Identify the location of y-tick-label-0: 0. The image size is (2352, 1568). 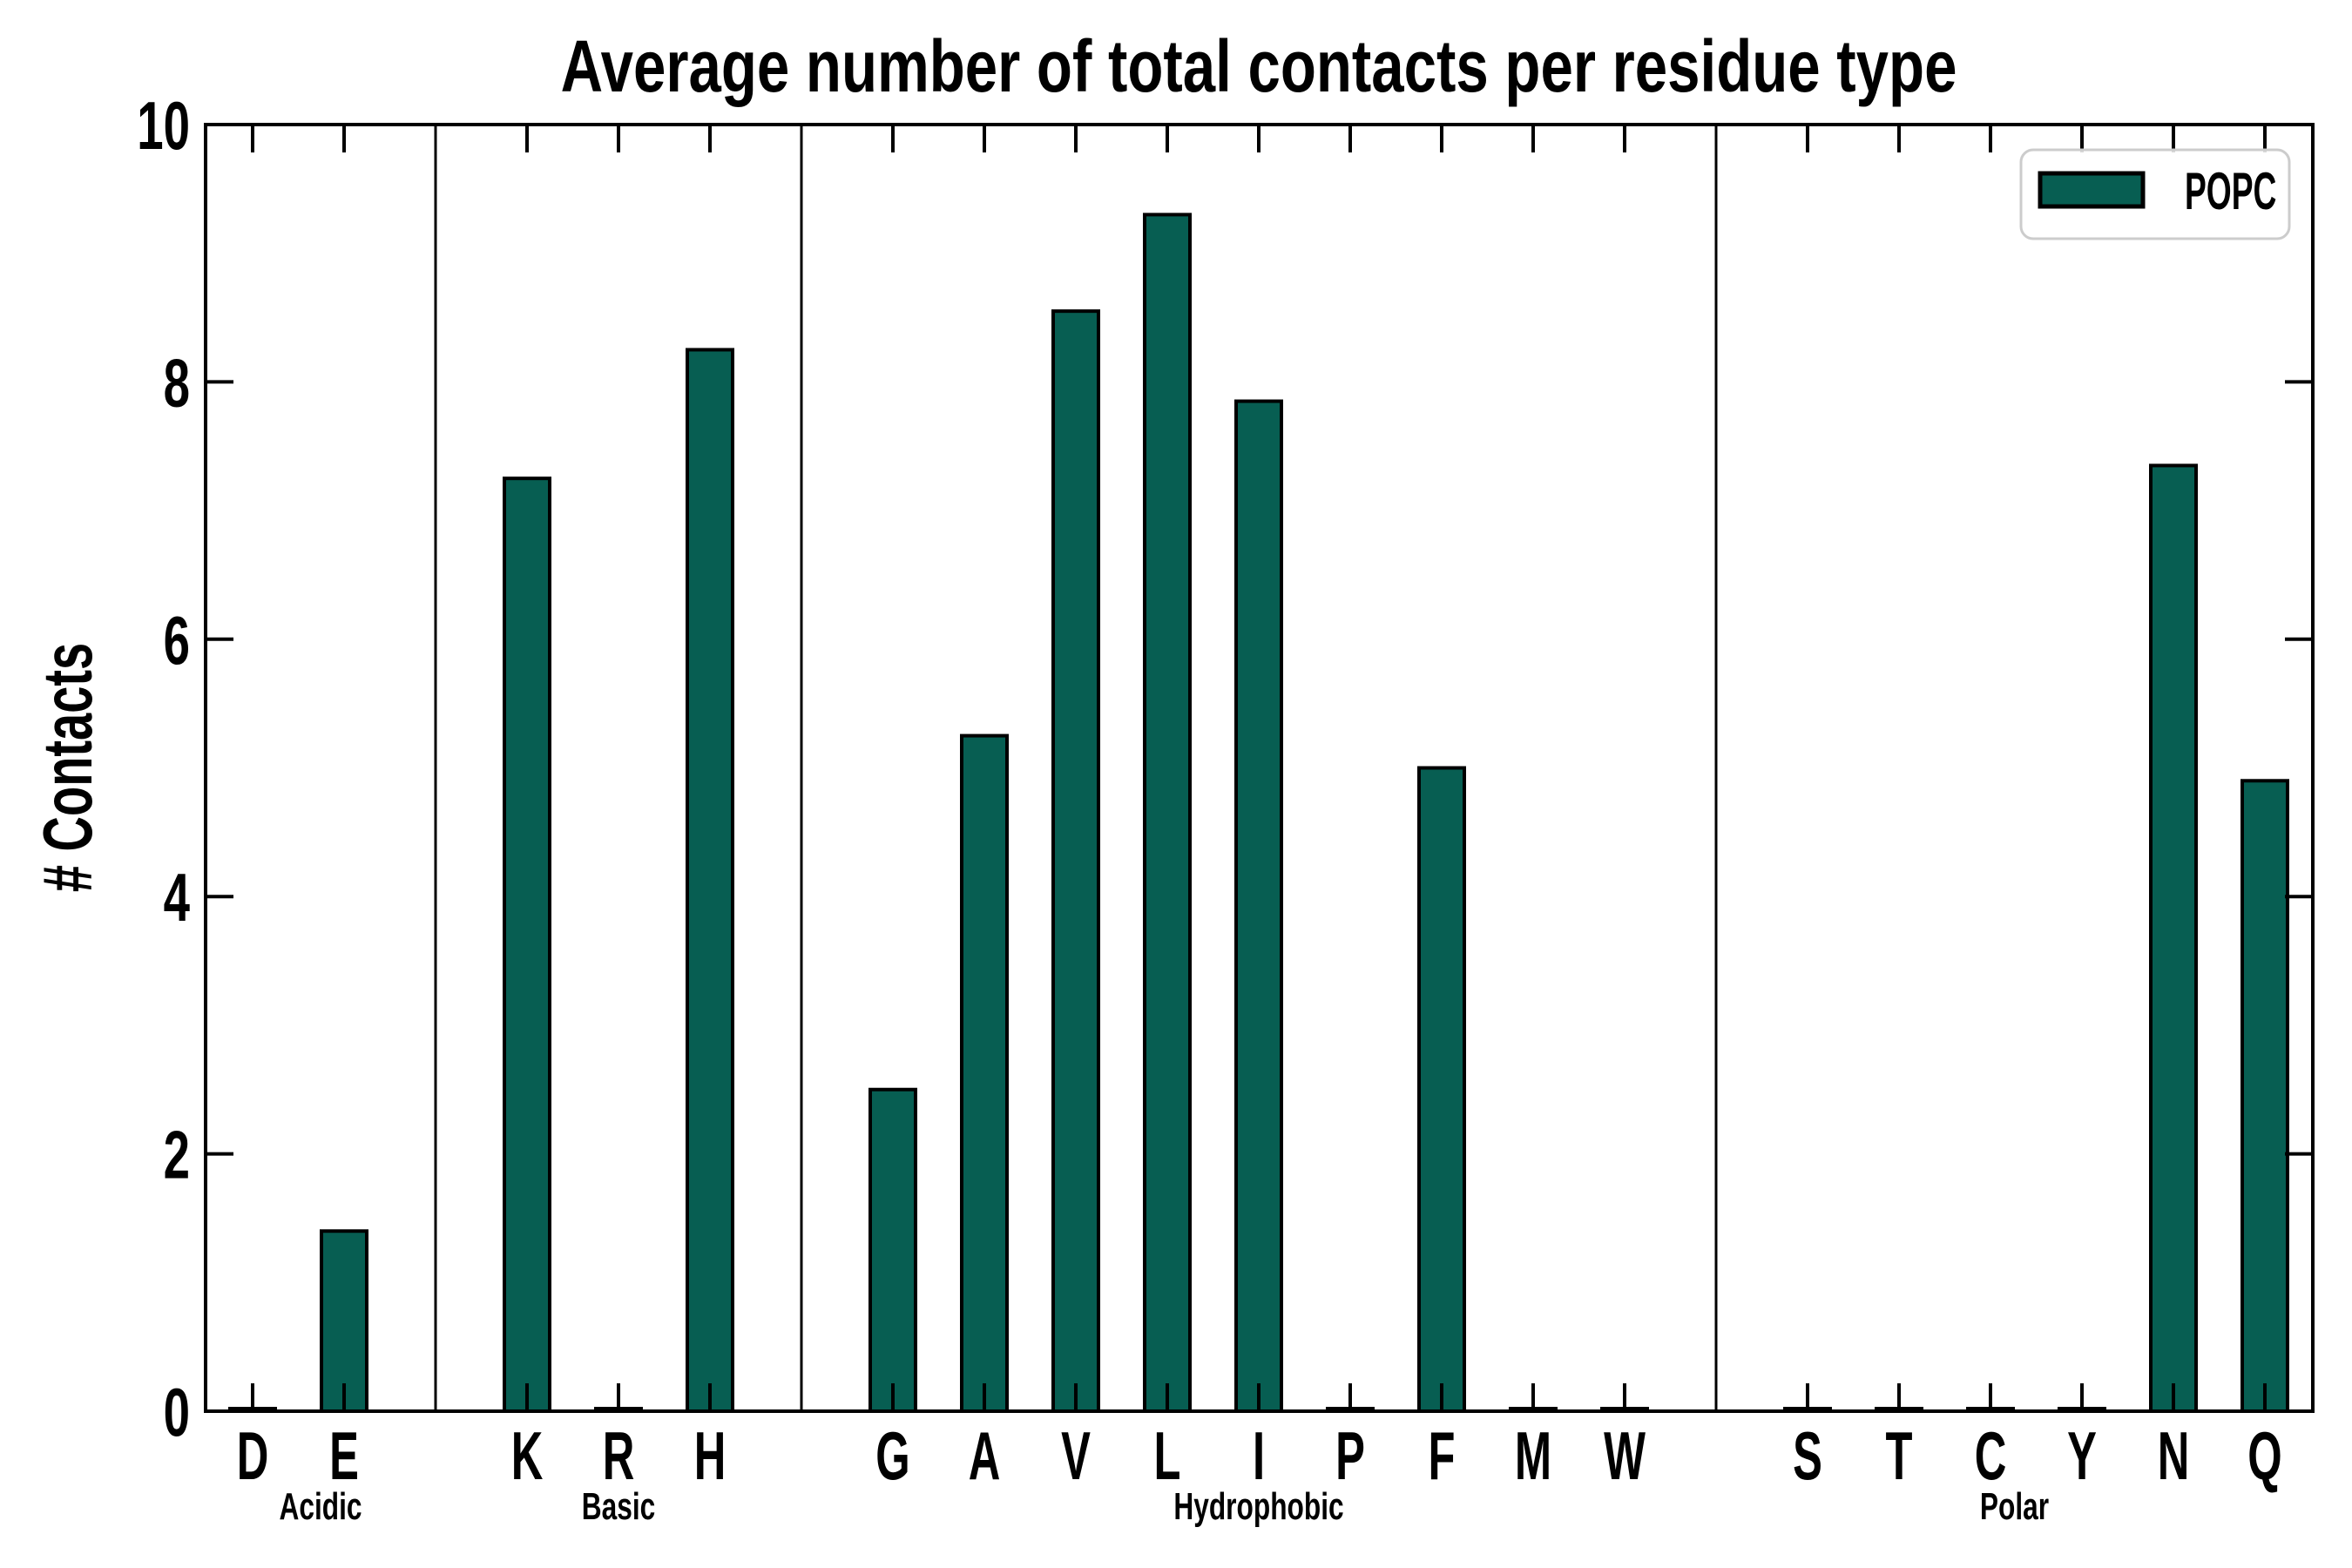
(177, 1412).